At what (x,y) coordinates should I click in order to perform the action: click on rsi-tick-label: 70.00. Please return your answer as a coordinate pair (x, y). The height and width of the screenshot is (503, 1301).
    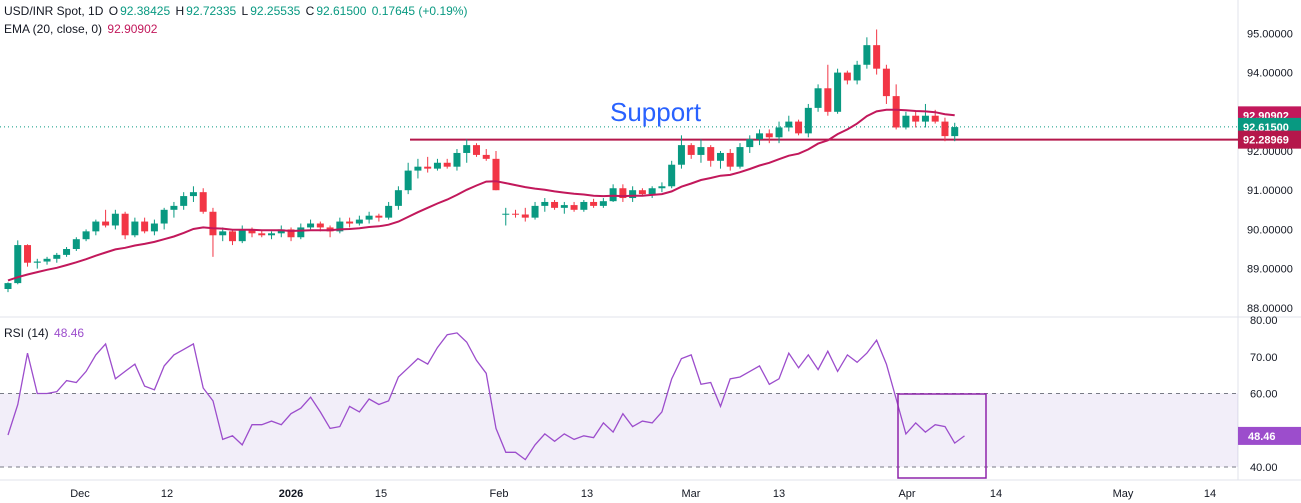
    Looking at the image, I should click on (1264, 358).